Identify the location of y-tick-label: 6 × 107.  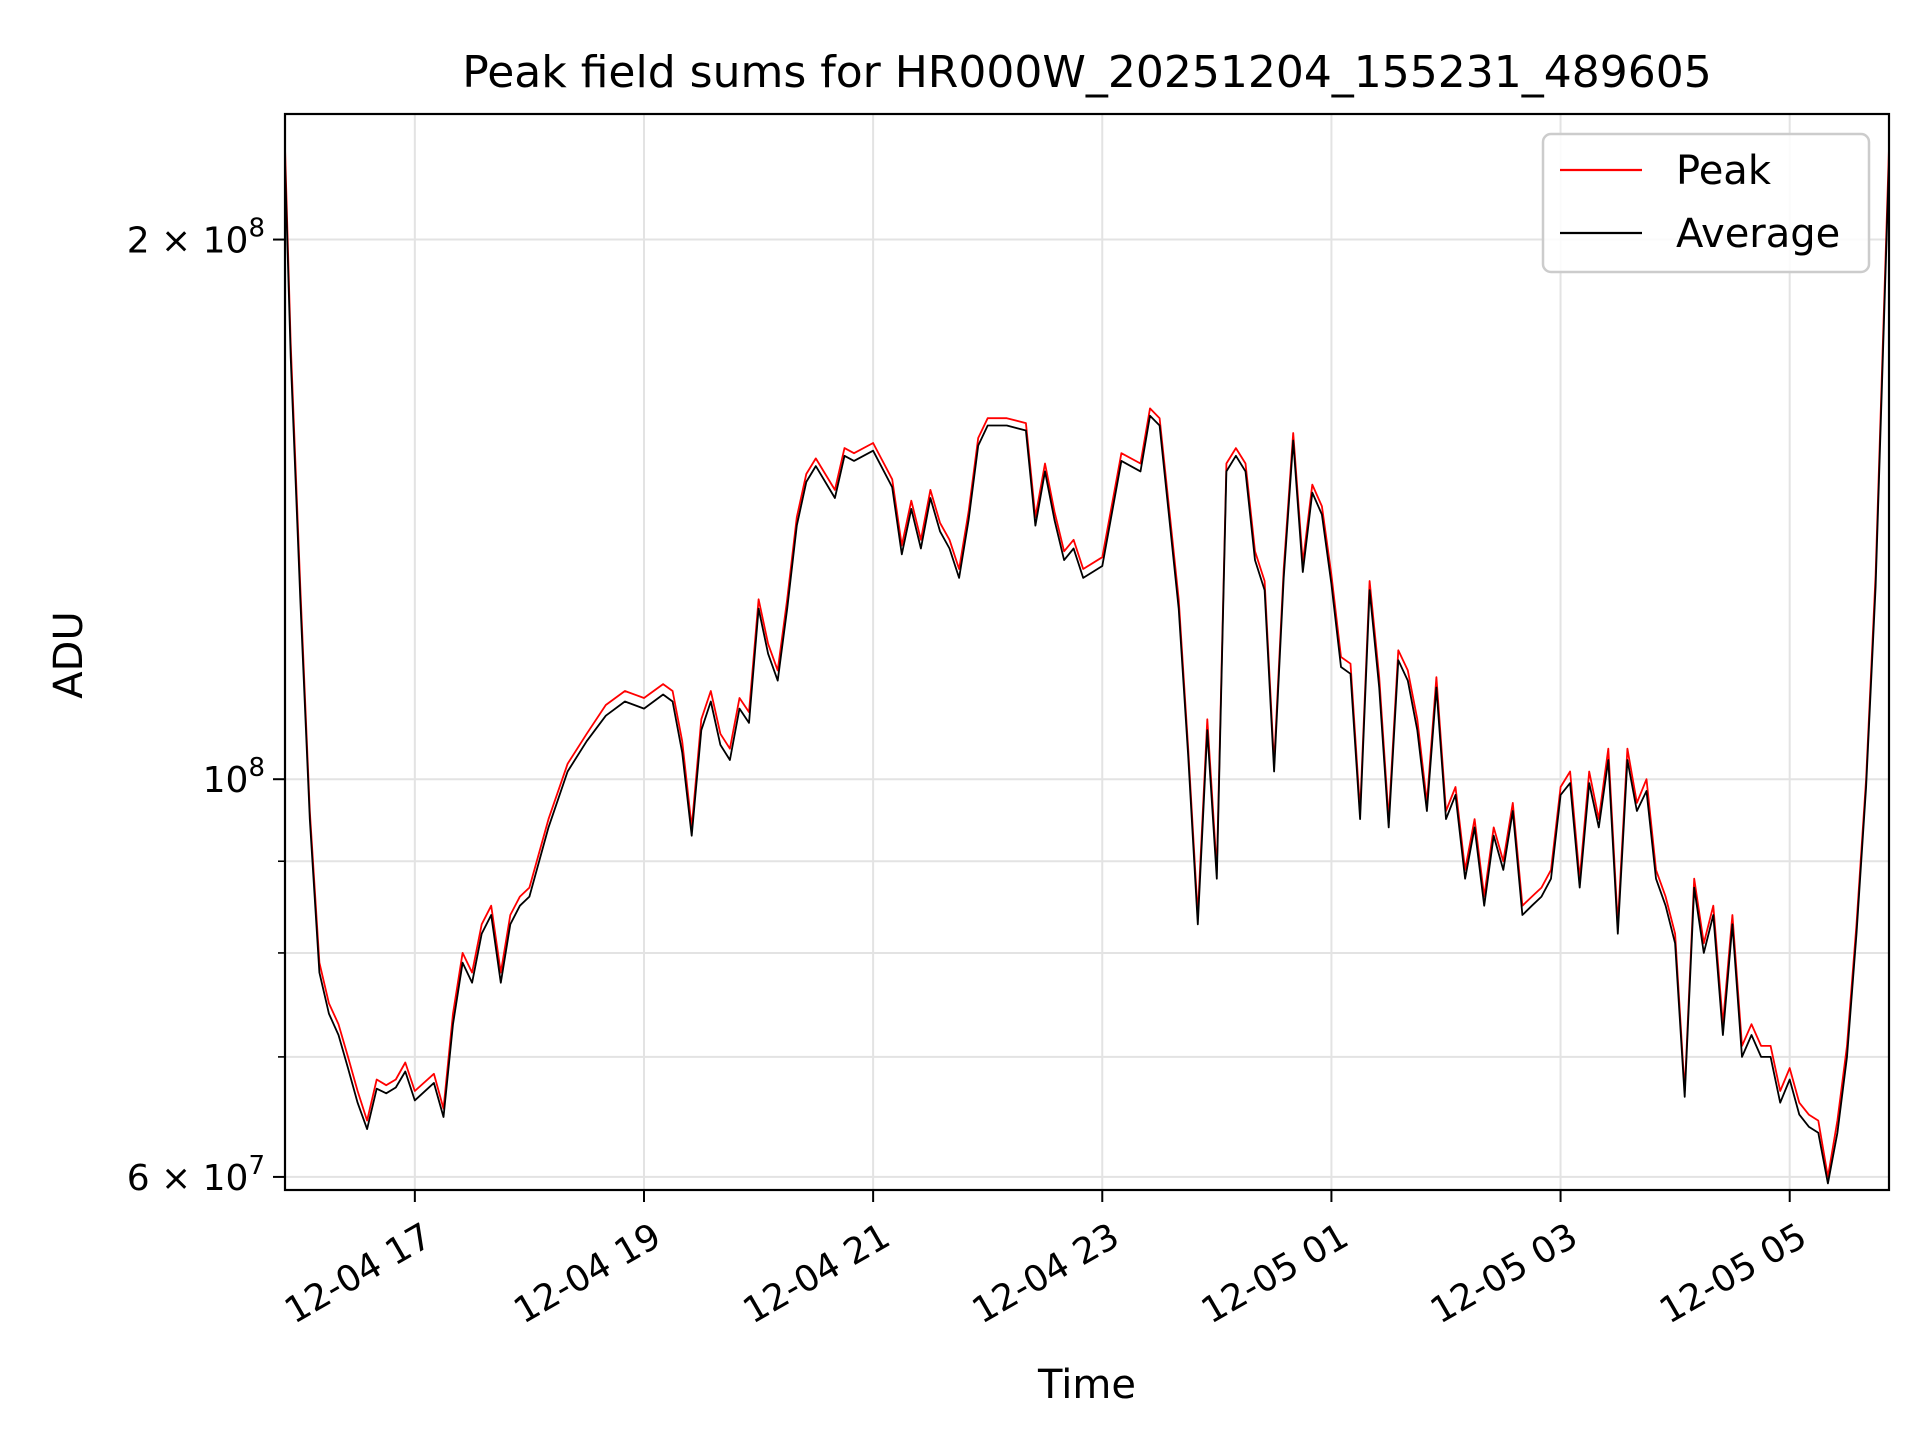
(196, 1175).